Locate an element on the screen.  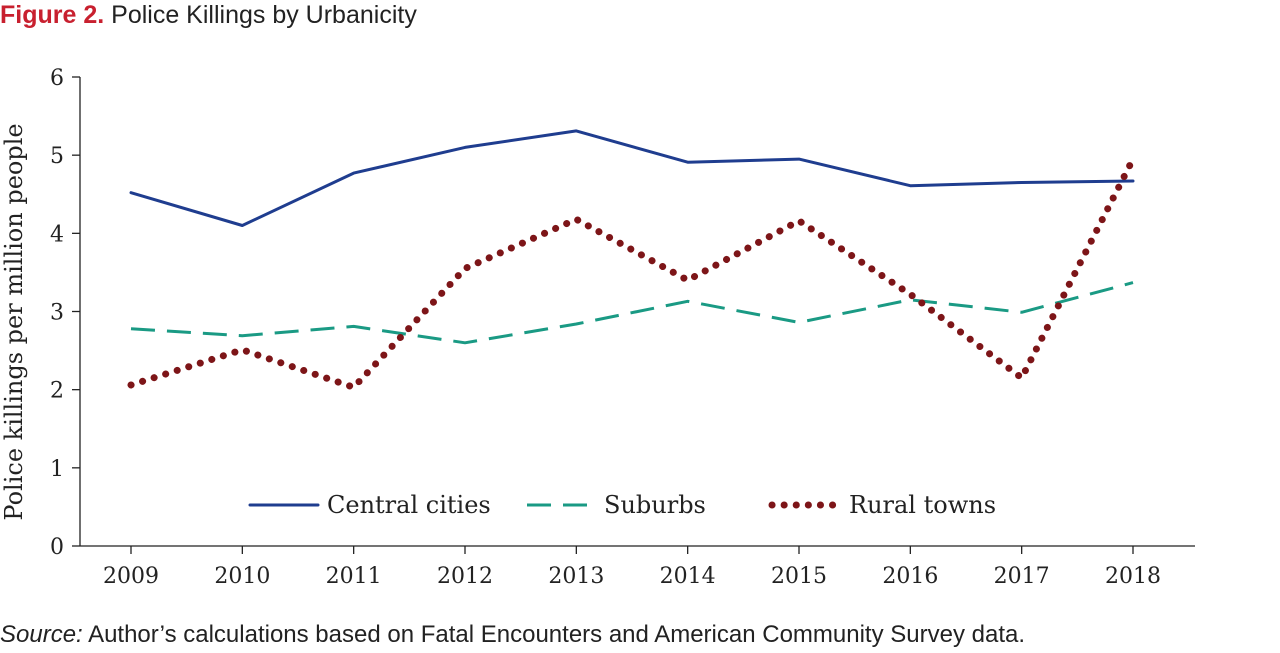
legend-label-rural-towns: Rural towns is located at coordinates (922, 505).